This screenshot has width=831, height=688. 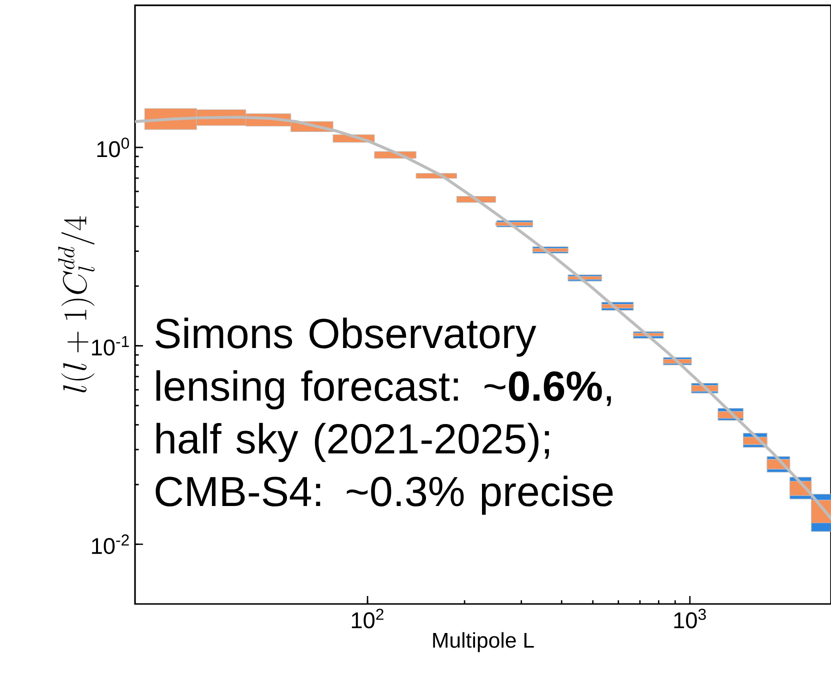 I want to click on x-tick-label: 10$^{3}$, so click(x=690, y=618).